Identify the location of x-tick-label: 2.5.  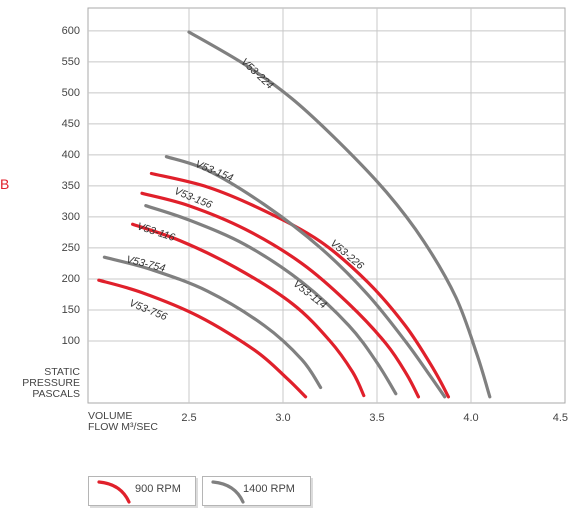
(188, 418).